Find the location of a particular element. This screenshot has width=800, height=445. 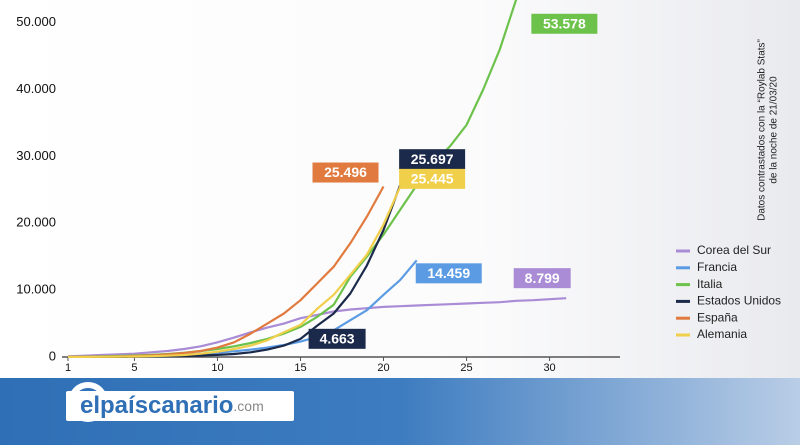

y-tick-label: 10.000 is located at coordinates (36, 289).